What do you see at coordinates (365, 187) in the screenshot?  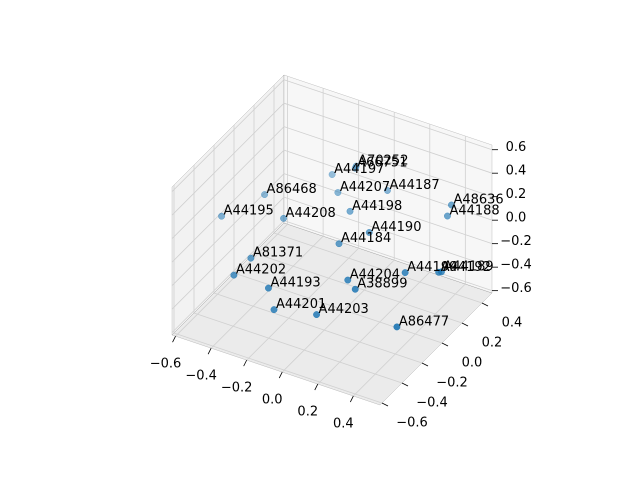 I see `point-label: A44207` at bounding box center [365, 187].